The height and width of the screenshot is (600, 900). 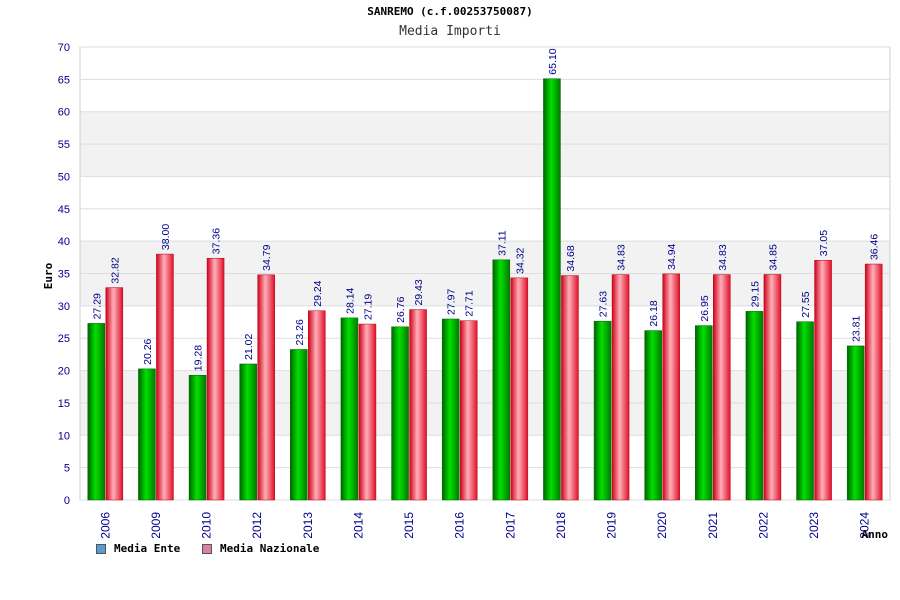 I want to click on y-tick-label: 50, so click(x=64, y=177).